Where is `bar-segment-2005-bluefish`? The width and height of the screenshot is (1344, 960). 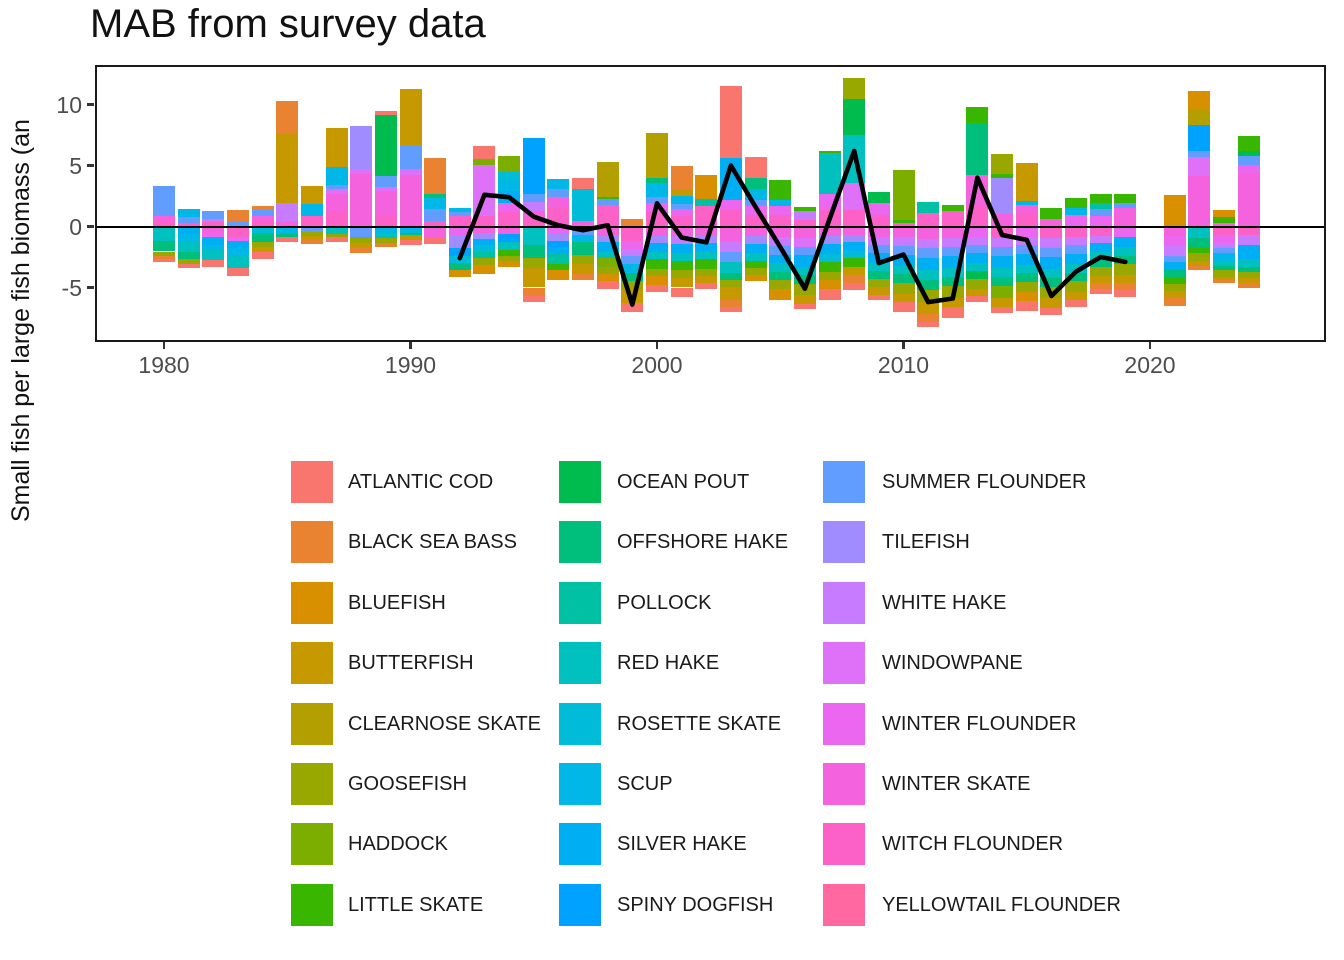 bar-segment-2005-bluefish is located at coordinates (780, 294).